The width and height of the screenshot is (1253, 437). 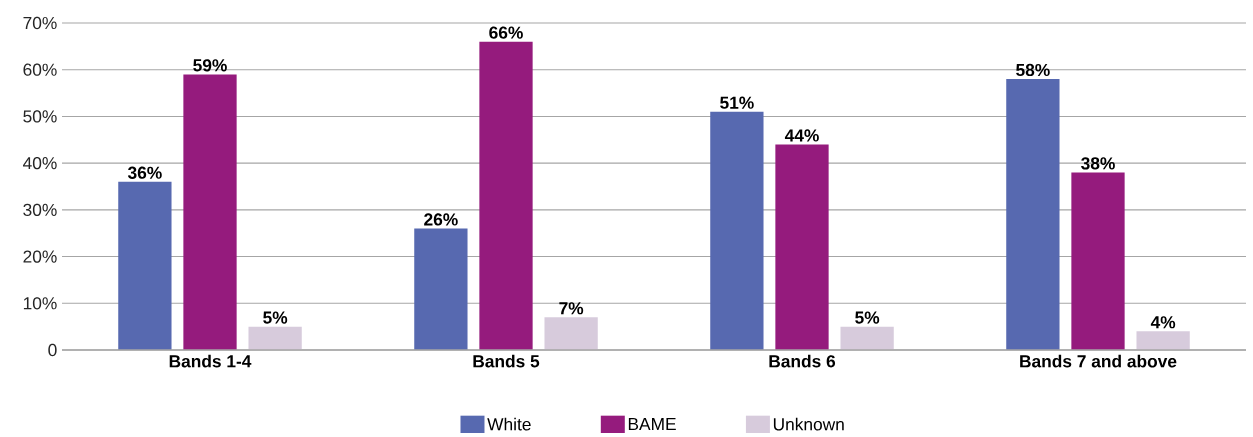 What do you see at coordinates (737, 102) in the screenshot?
I see `data-label: 51%` at bounding box center [737, 102].